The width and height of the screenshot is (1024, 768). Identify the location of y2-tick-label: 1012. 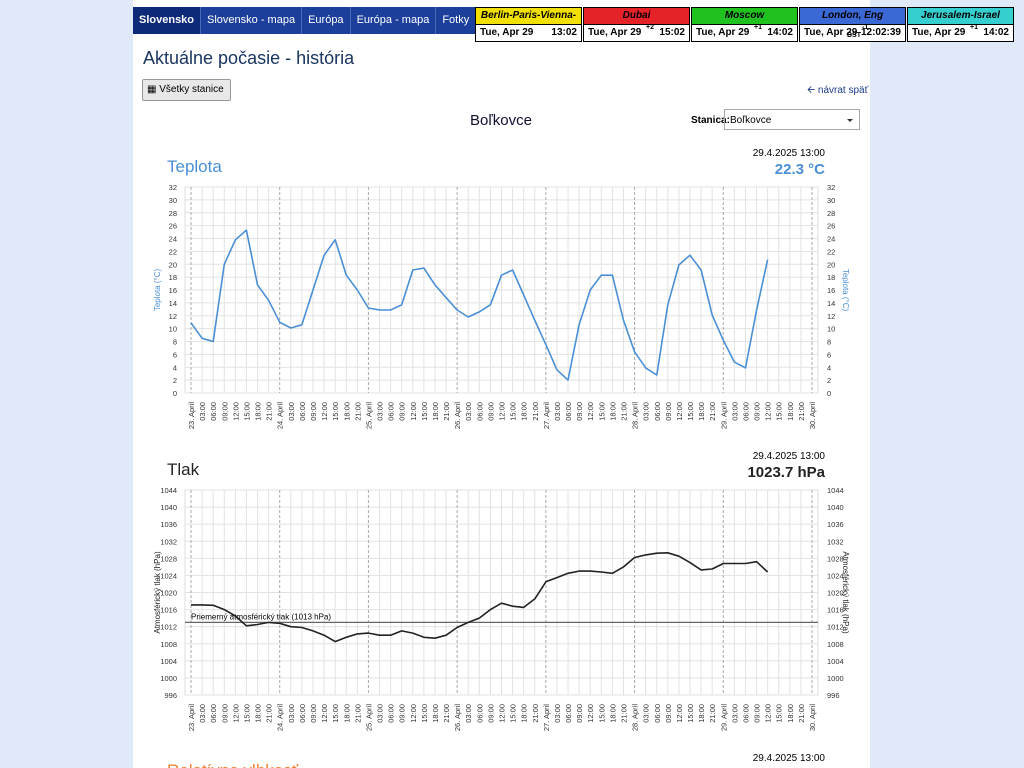
(835, 627).